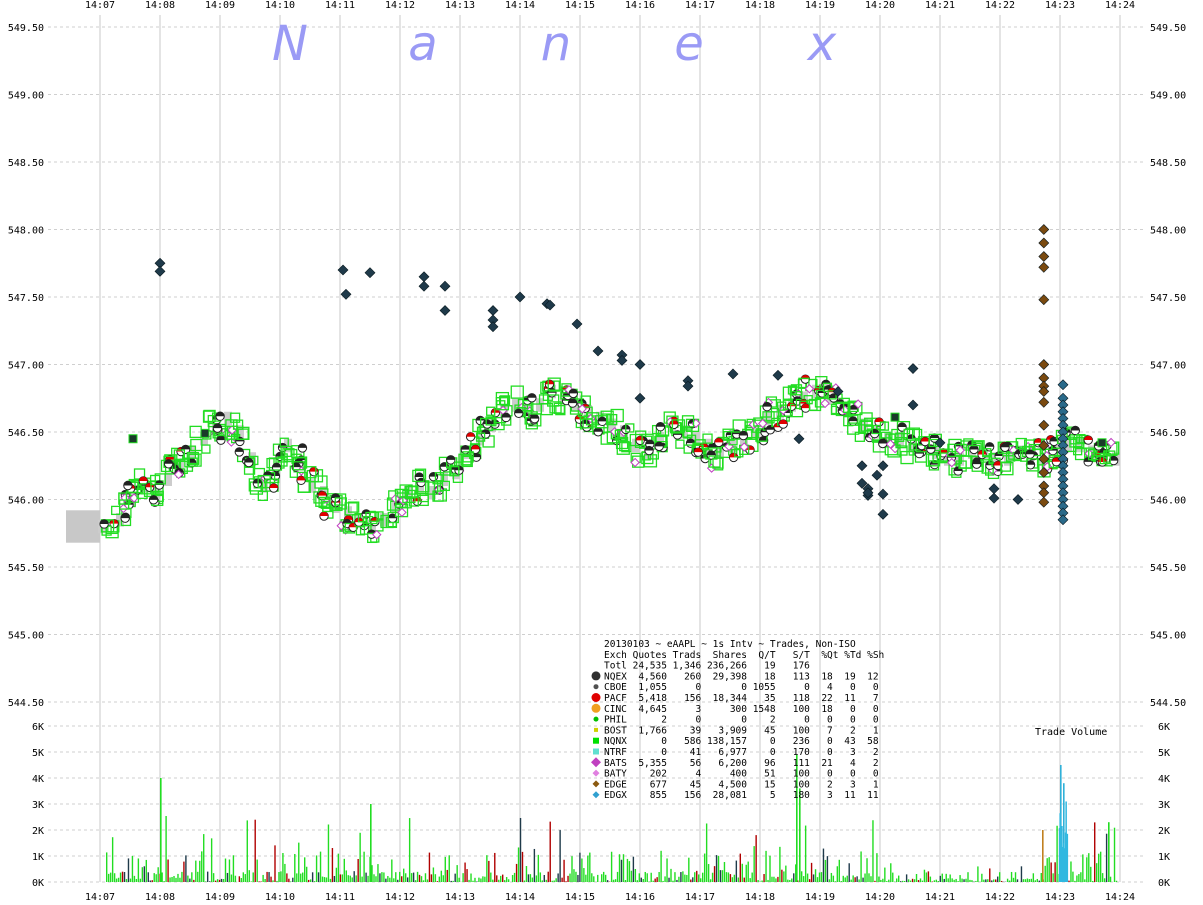  Describe the element at coordinates (640, 5) in the screenshot. I see `x-tick-label-top: 14:16` at that location.